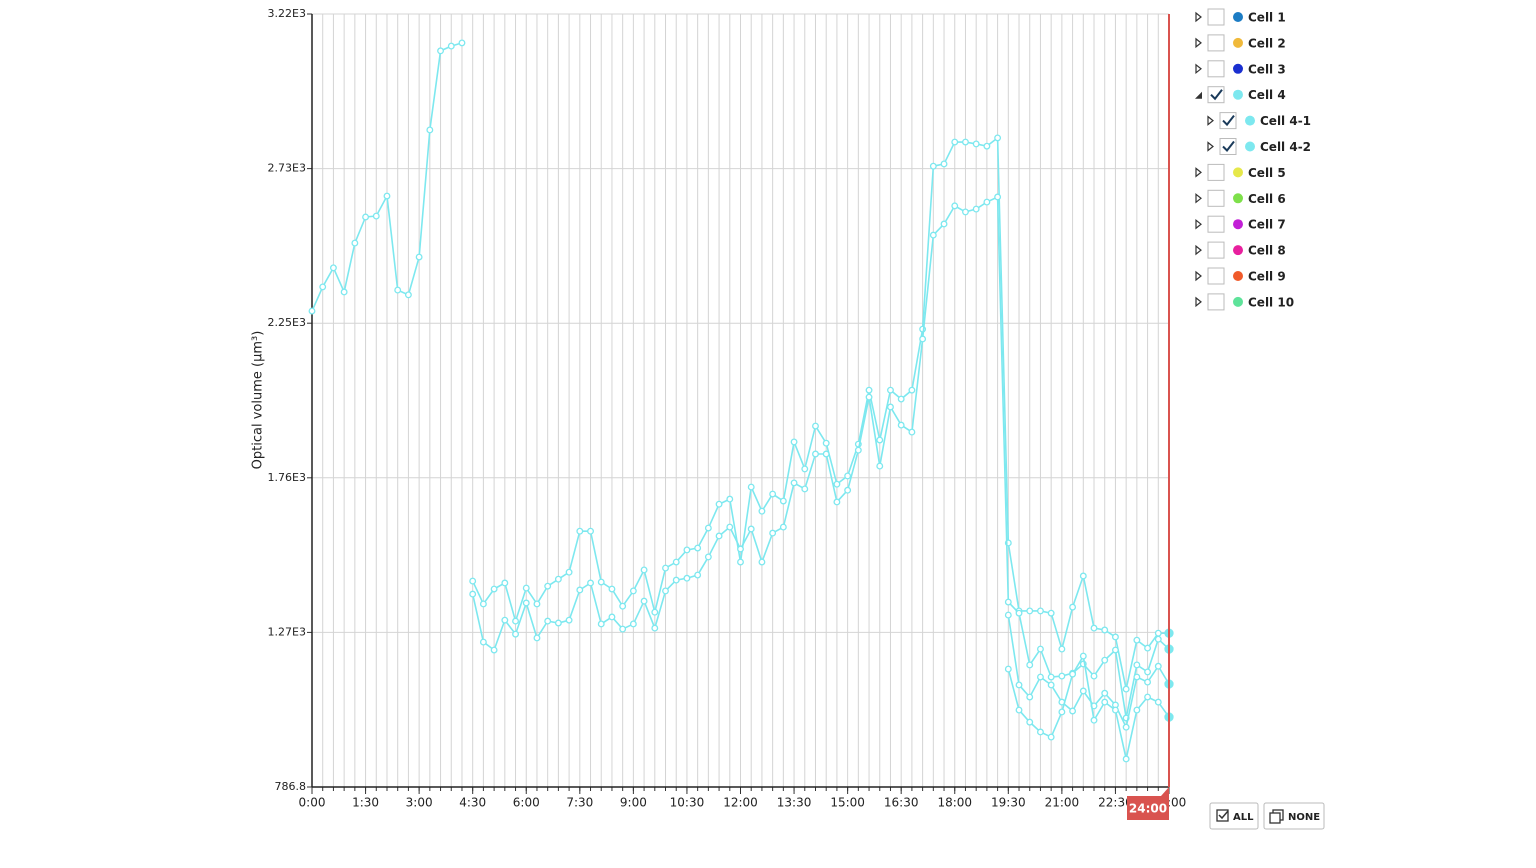 This screenshot has width=1536, height=868. I want to click on legend-item: Cell 2, so click(1240, 43).